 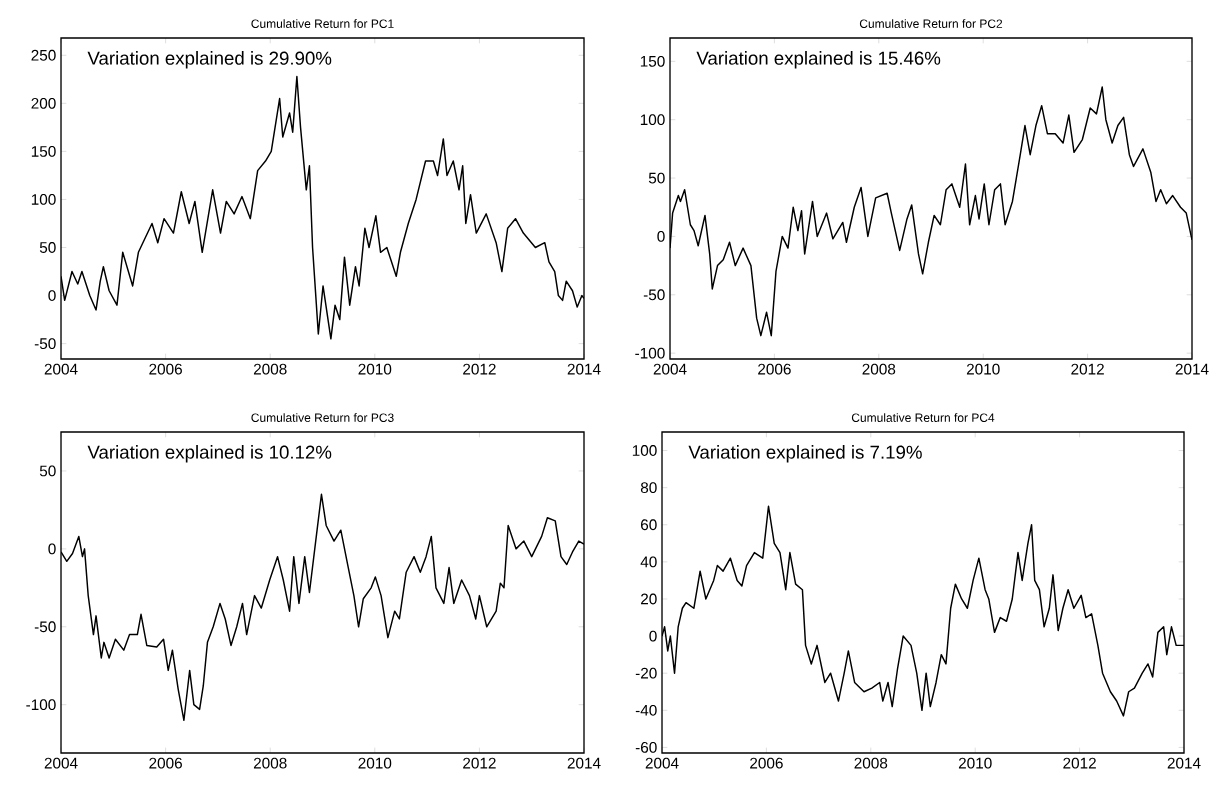 What do you see at coordinates (322, 417) in the screenshot?
I see `chart-title: Cumulative Return for PC3` at bounding box center [322, 417].